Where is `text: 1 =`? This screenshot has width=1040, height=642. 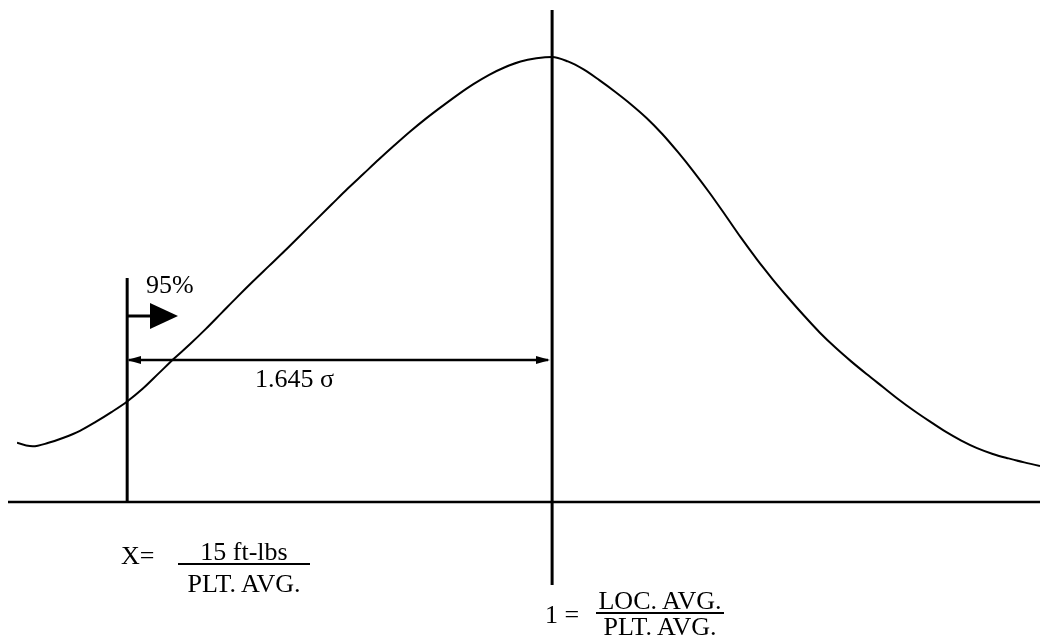
text: 1 = is located at coordinates (562, 614).